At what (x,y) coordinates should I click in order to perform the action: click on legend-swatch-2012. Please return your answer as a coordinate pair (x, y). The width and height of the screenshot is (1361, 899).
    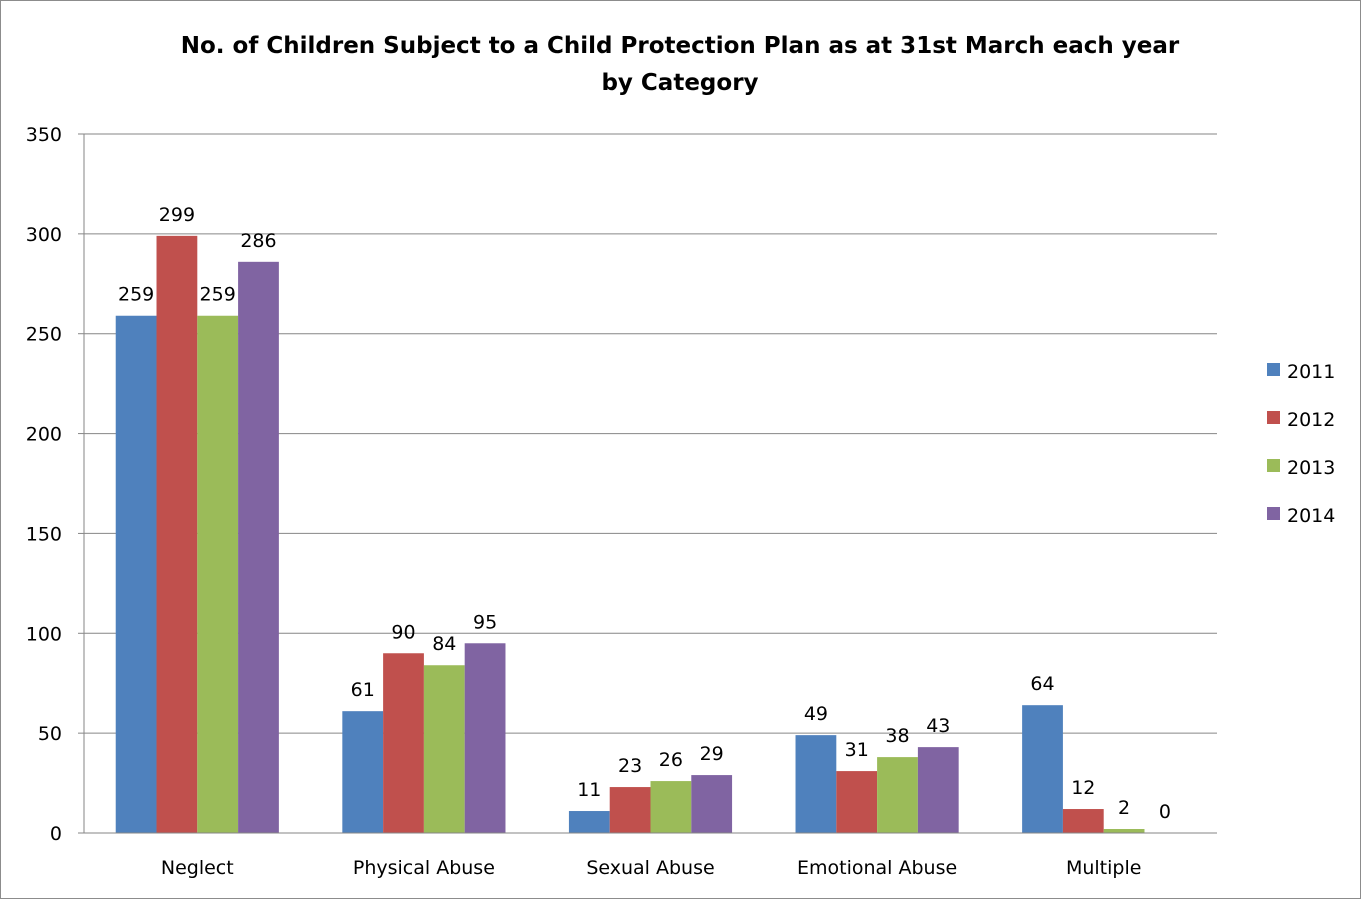
    Looking at the image, I should click on (1273, 417).